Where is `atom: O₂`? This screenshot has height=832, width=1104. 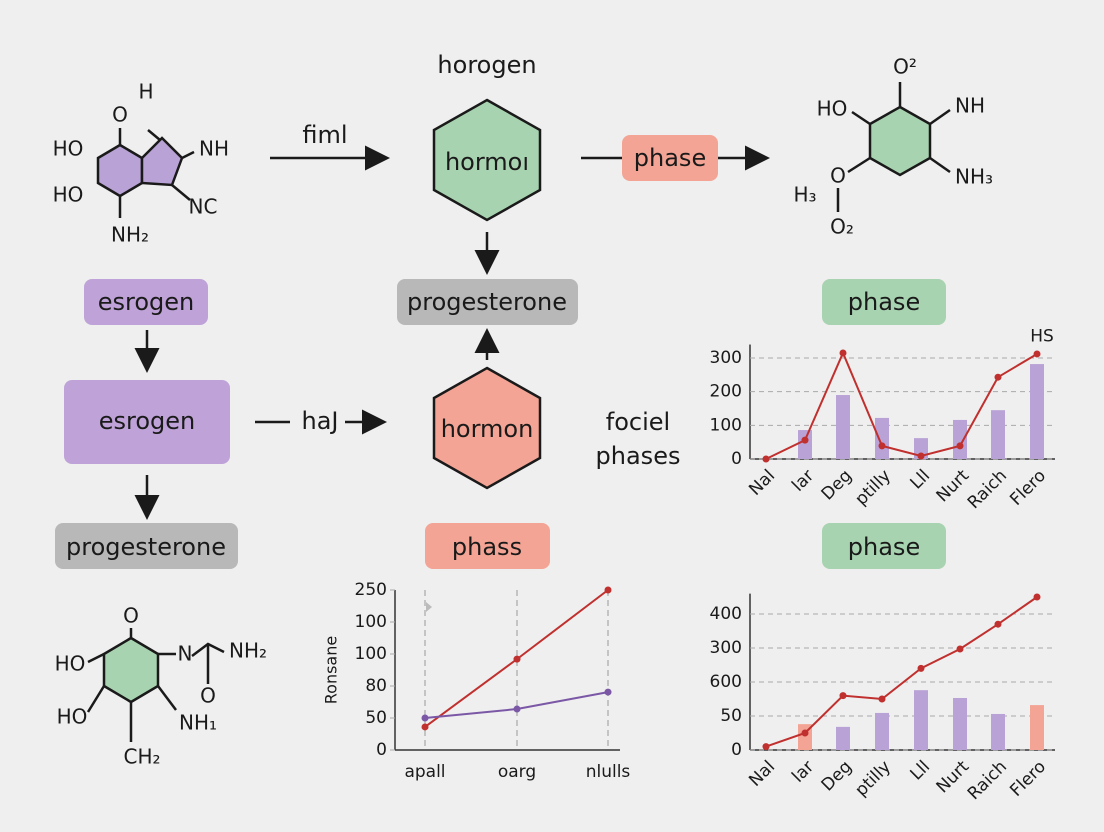 atom: O₂ is located at coordinates (842, 227).